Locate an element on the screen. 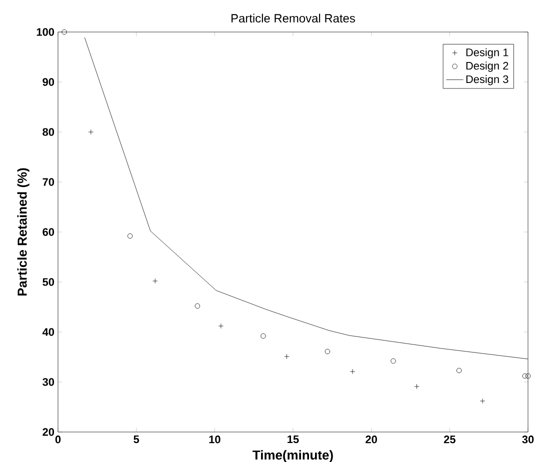 Image resolution: width=547 pixels, height=462 pixels. x-tick-label: 30 is located at coordinates (528, 440).